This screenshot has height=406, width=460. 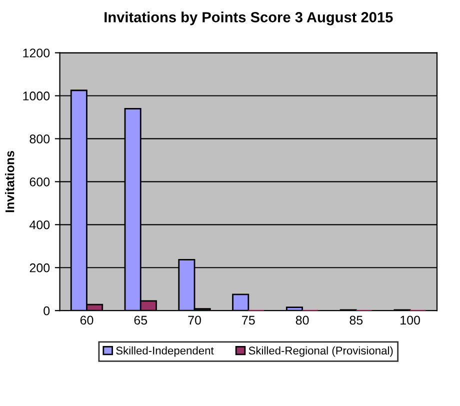 What do you see at coordinates (165, 351) in the screenshot?
I see `legend-label: Skilled-Independent` at bounding box center [165, 351].